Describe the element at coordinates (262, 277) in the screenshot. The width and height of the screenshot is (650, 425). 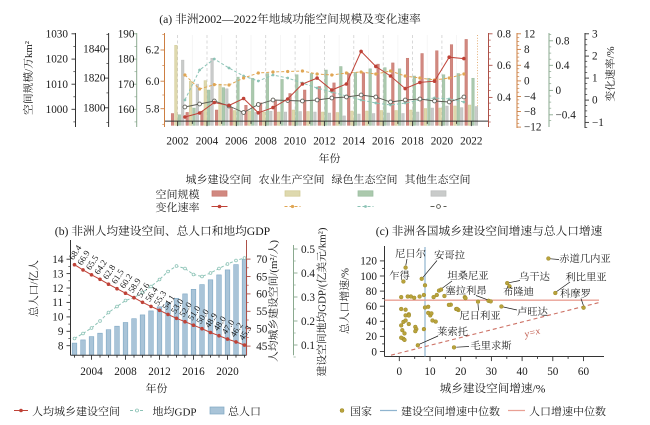
I see `svg-text: 65` at that location.